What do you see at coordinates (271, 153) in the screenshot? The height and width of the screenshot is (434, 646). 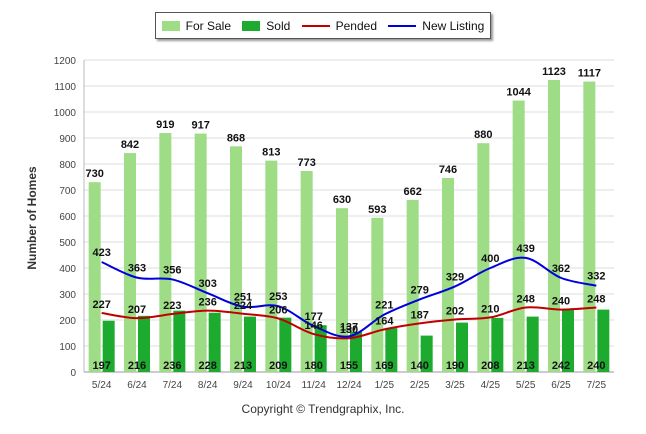 I see `for-sale-data-label: 813` at bounding box center [271, 153].